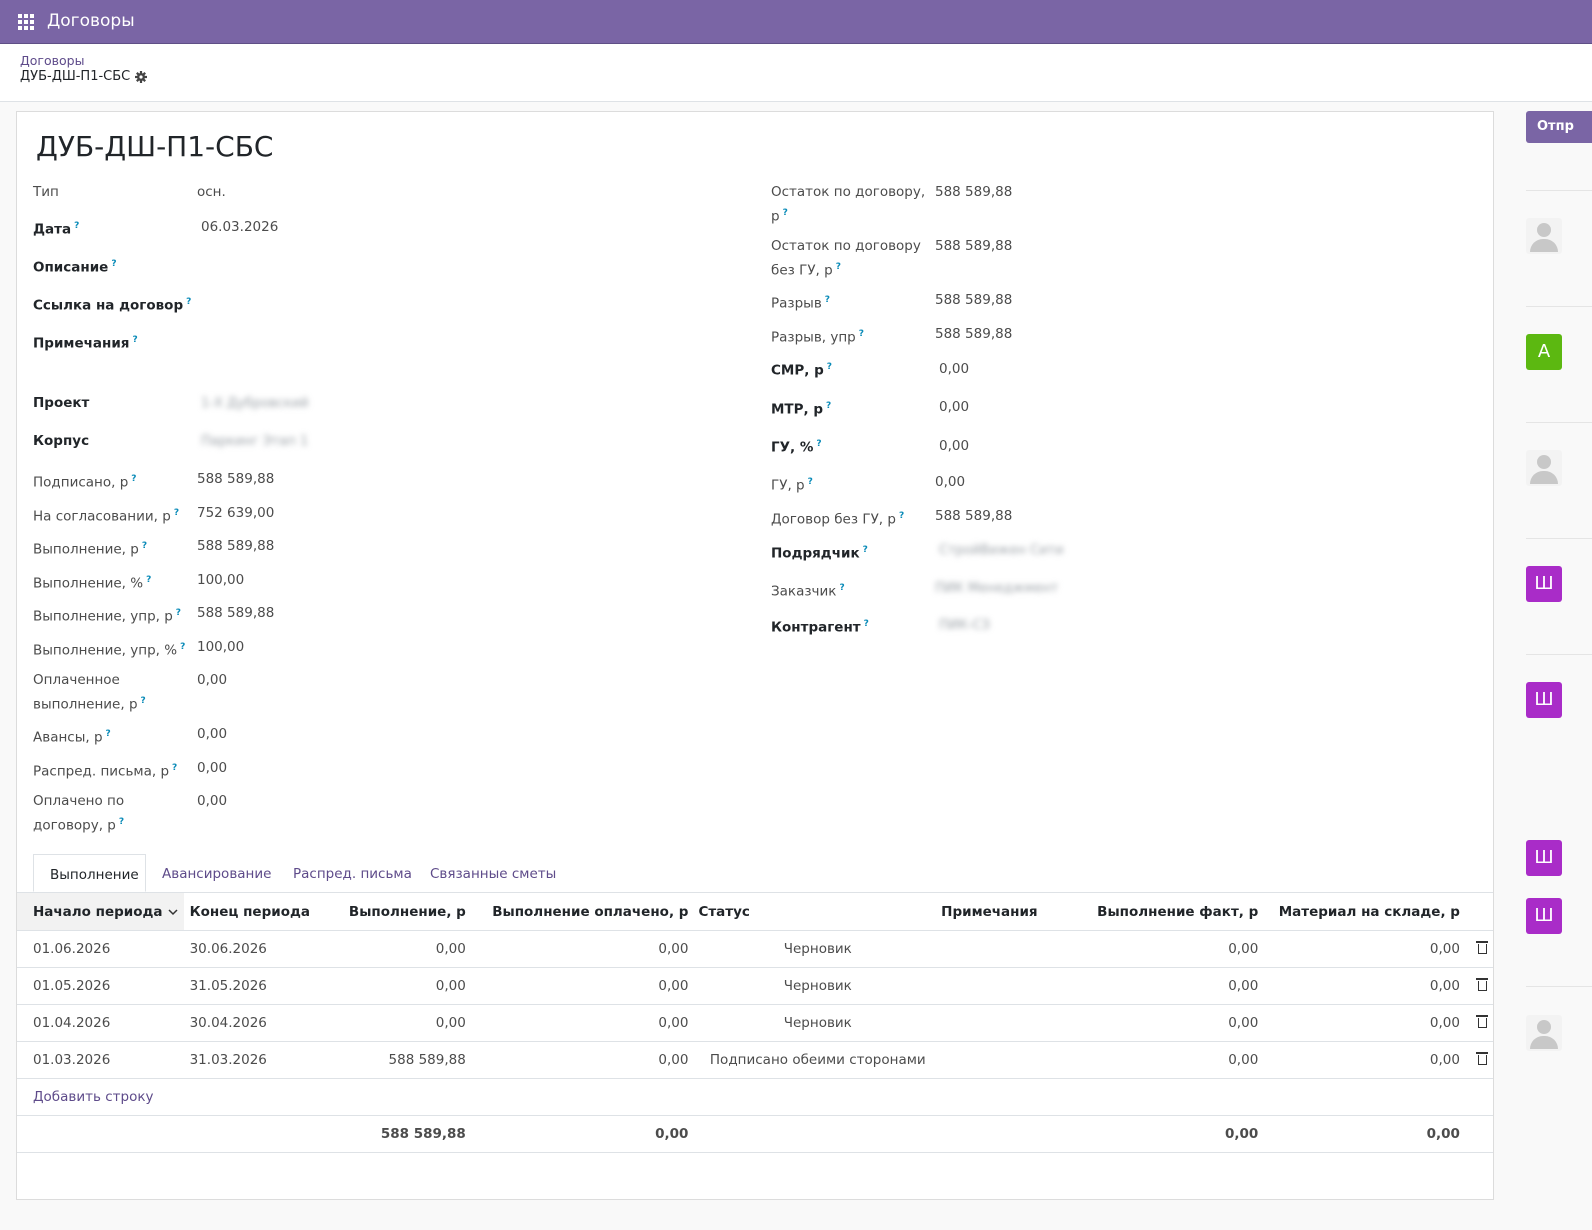  What do you see at coordinates (583, 912) in the screenshot?
I see `col-header-paid: Выполнение оплачено, р` at bounding box center [583, 912].